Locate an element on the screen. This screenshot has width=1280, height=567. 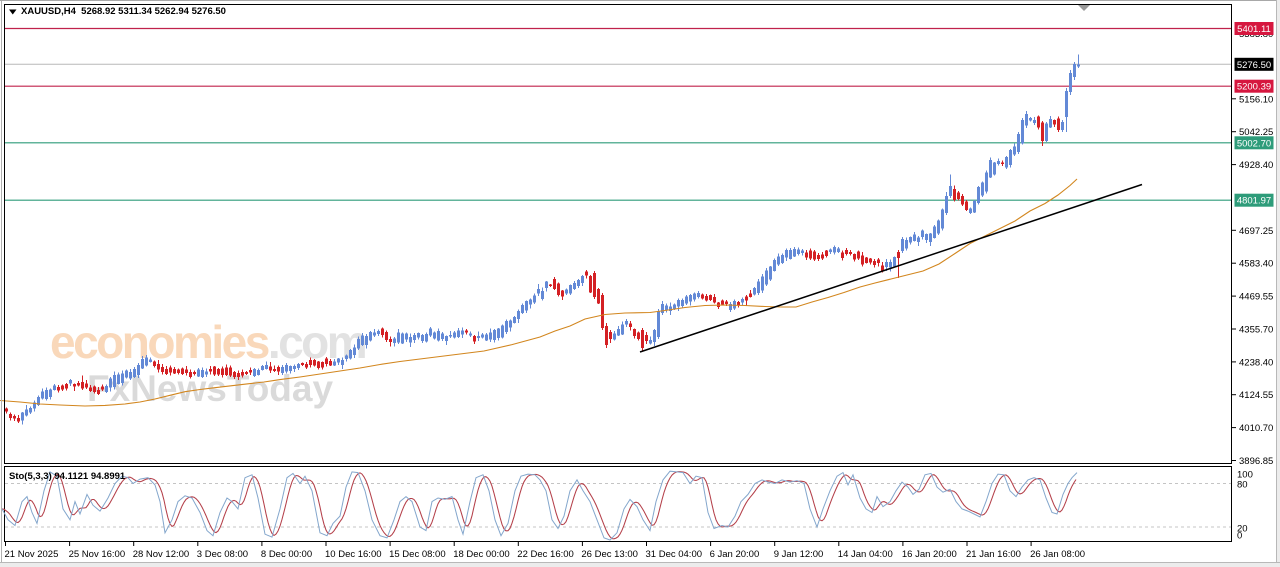
svg-text: 80 is located at coordinates (1242, 485).